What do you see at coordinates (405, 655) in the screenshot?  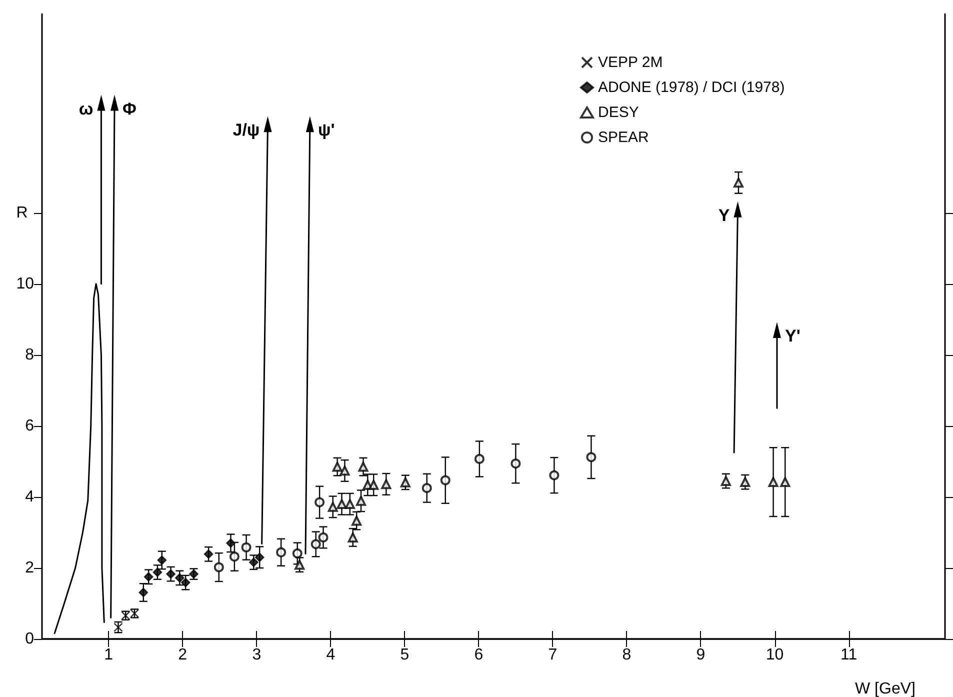 I see `x-tick-label: 5` at bounding box center [405, 655].